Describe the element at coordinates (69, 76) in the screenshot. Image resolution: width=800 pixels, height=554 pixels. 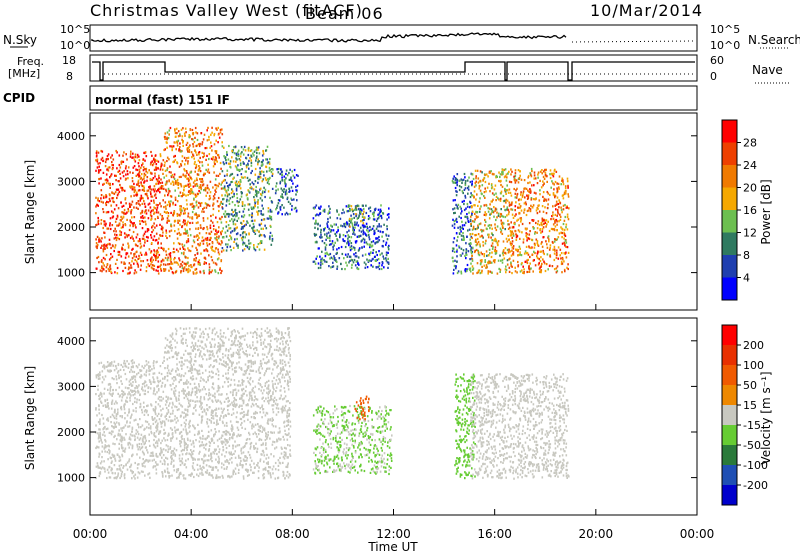
I see `freq-tick-low: 8` at that location.